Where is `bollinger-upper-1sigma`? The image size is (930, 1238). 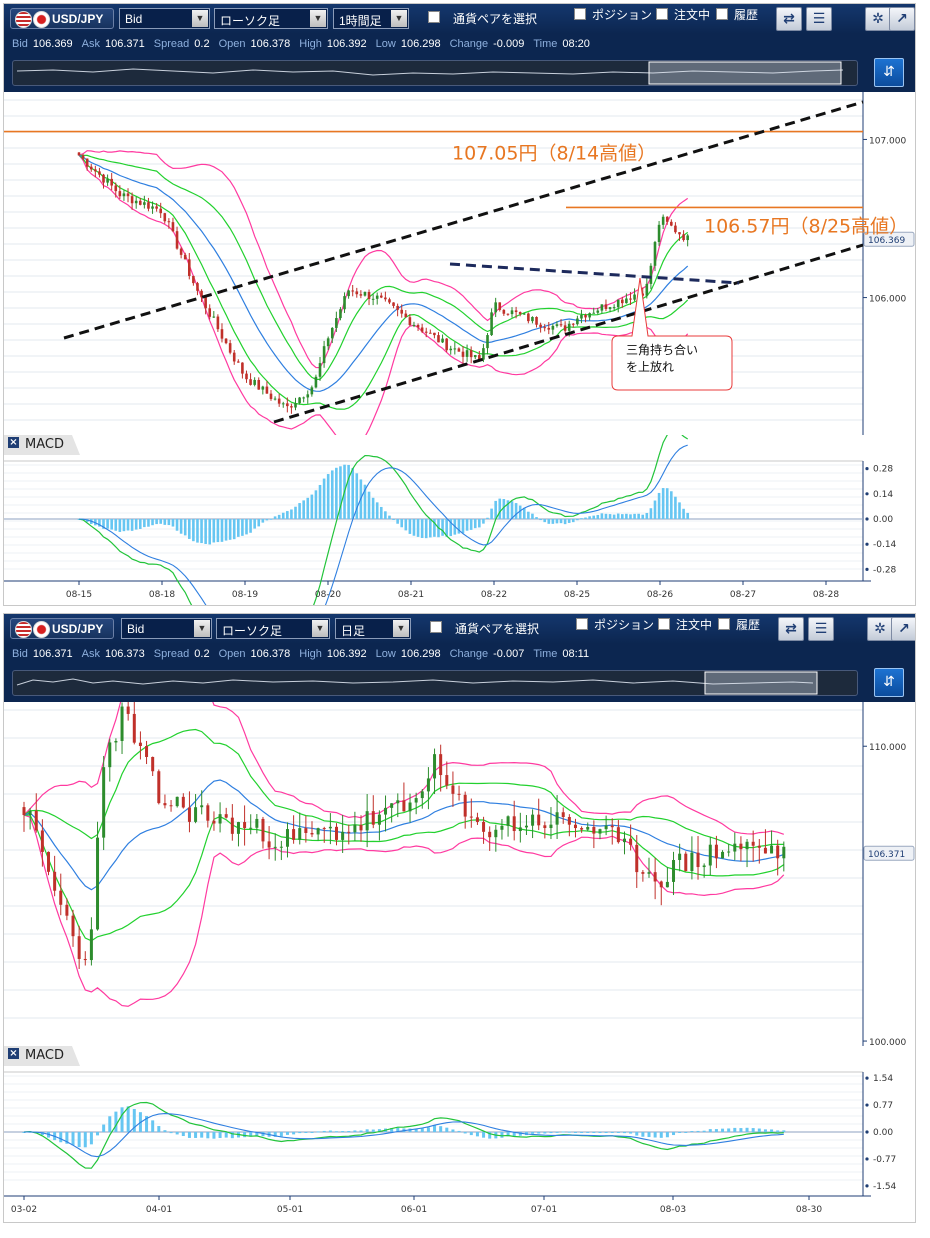 bollinger-upper-1sigma is located at coordinates (384, 267).